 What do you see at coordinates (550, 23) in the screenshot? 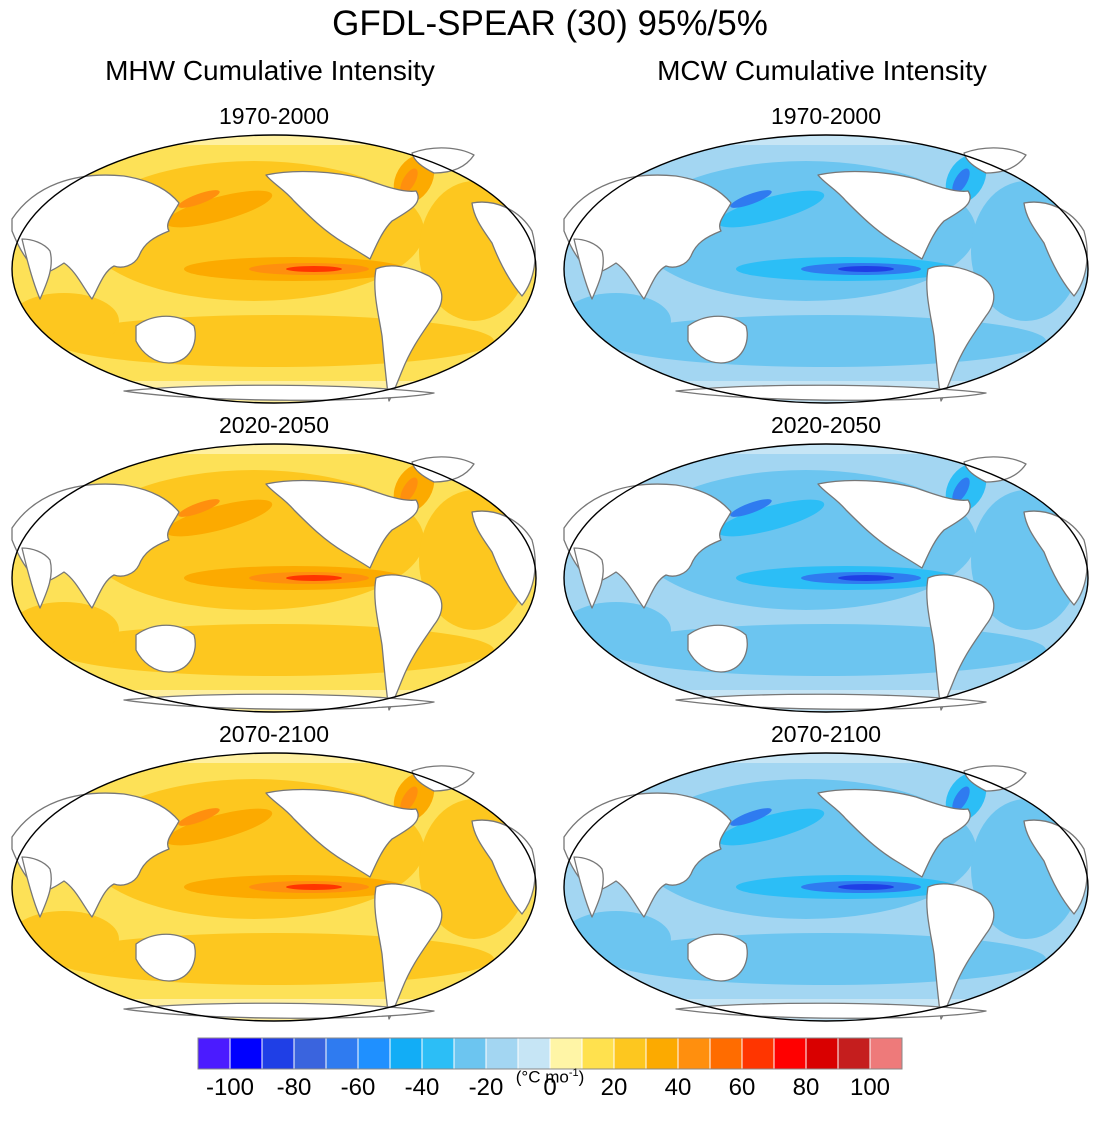
I see `figure-title: GFDL-SPEAR (30) 95%/5%` at bounding box center [550, 23].